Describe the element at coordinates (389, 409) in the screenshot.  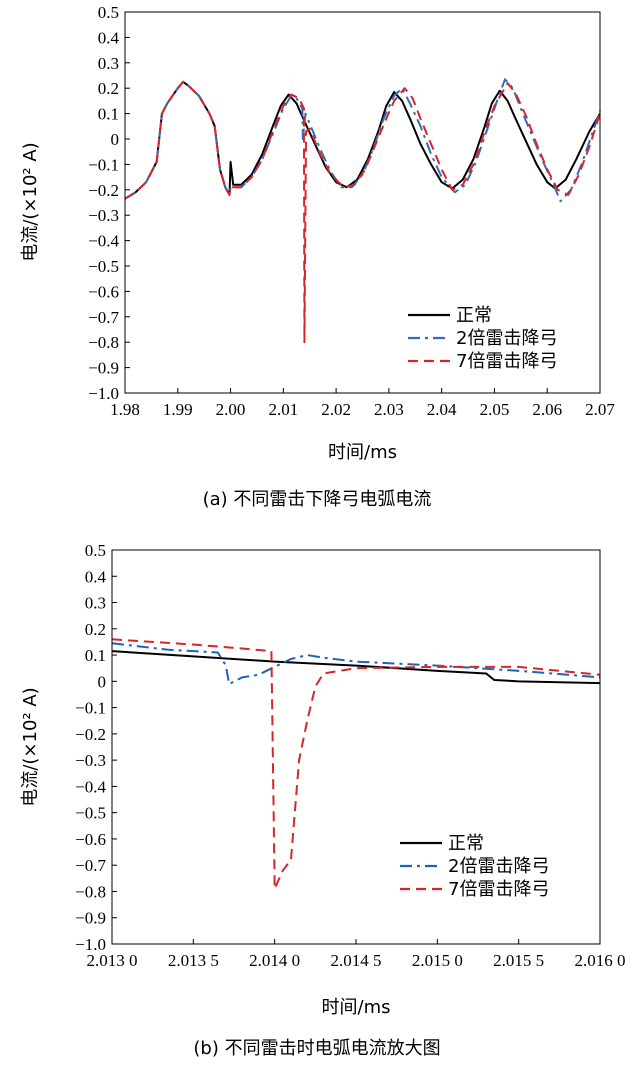
I see `xtick-label: 2.03` at that location.